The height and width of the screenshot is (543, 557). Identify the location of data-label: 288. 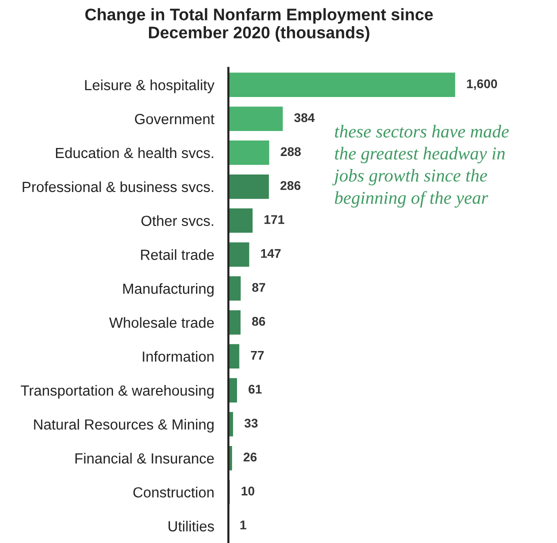
(290, 151).